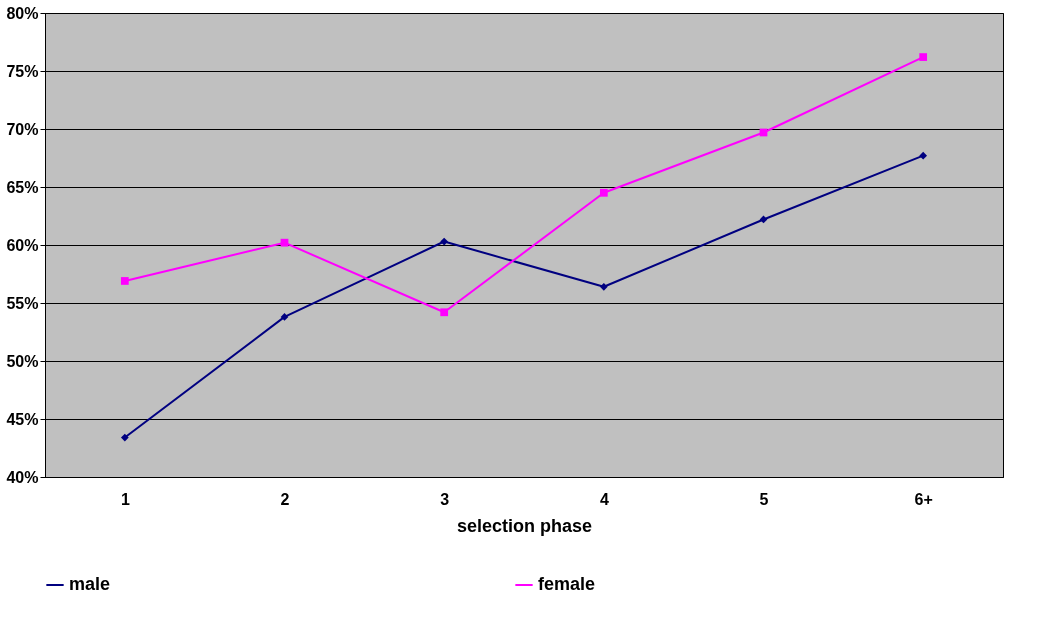 This screenshot has height=628, width=1039. I want to click on x-tick-label: 2, so click(285, 499).